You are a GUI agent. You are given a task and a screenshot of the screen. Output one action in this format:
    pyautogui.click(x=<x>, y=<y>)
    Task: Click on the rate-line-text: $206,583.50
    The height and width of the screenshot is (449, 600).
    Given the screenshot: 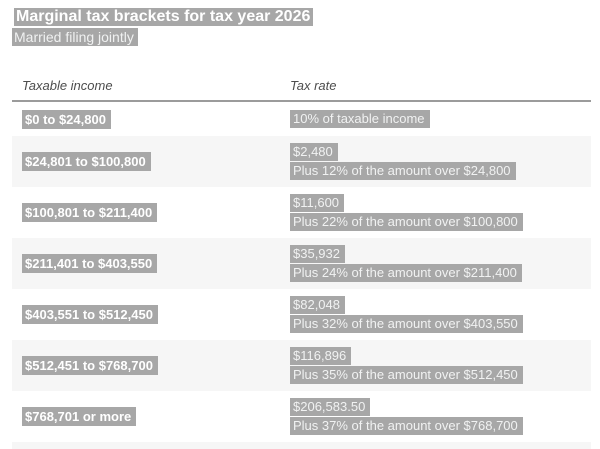 What is the action you would take?
    pyautogui.click(x=330, y=407)
    